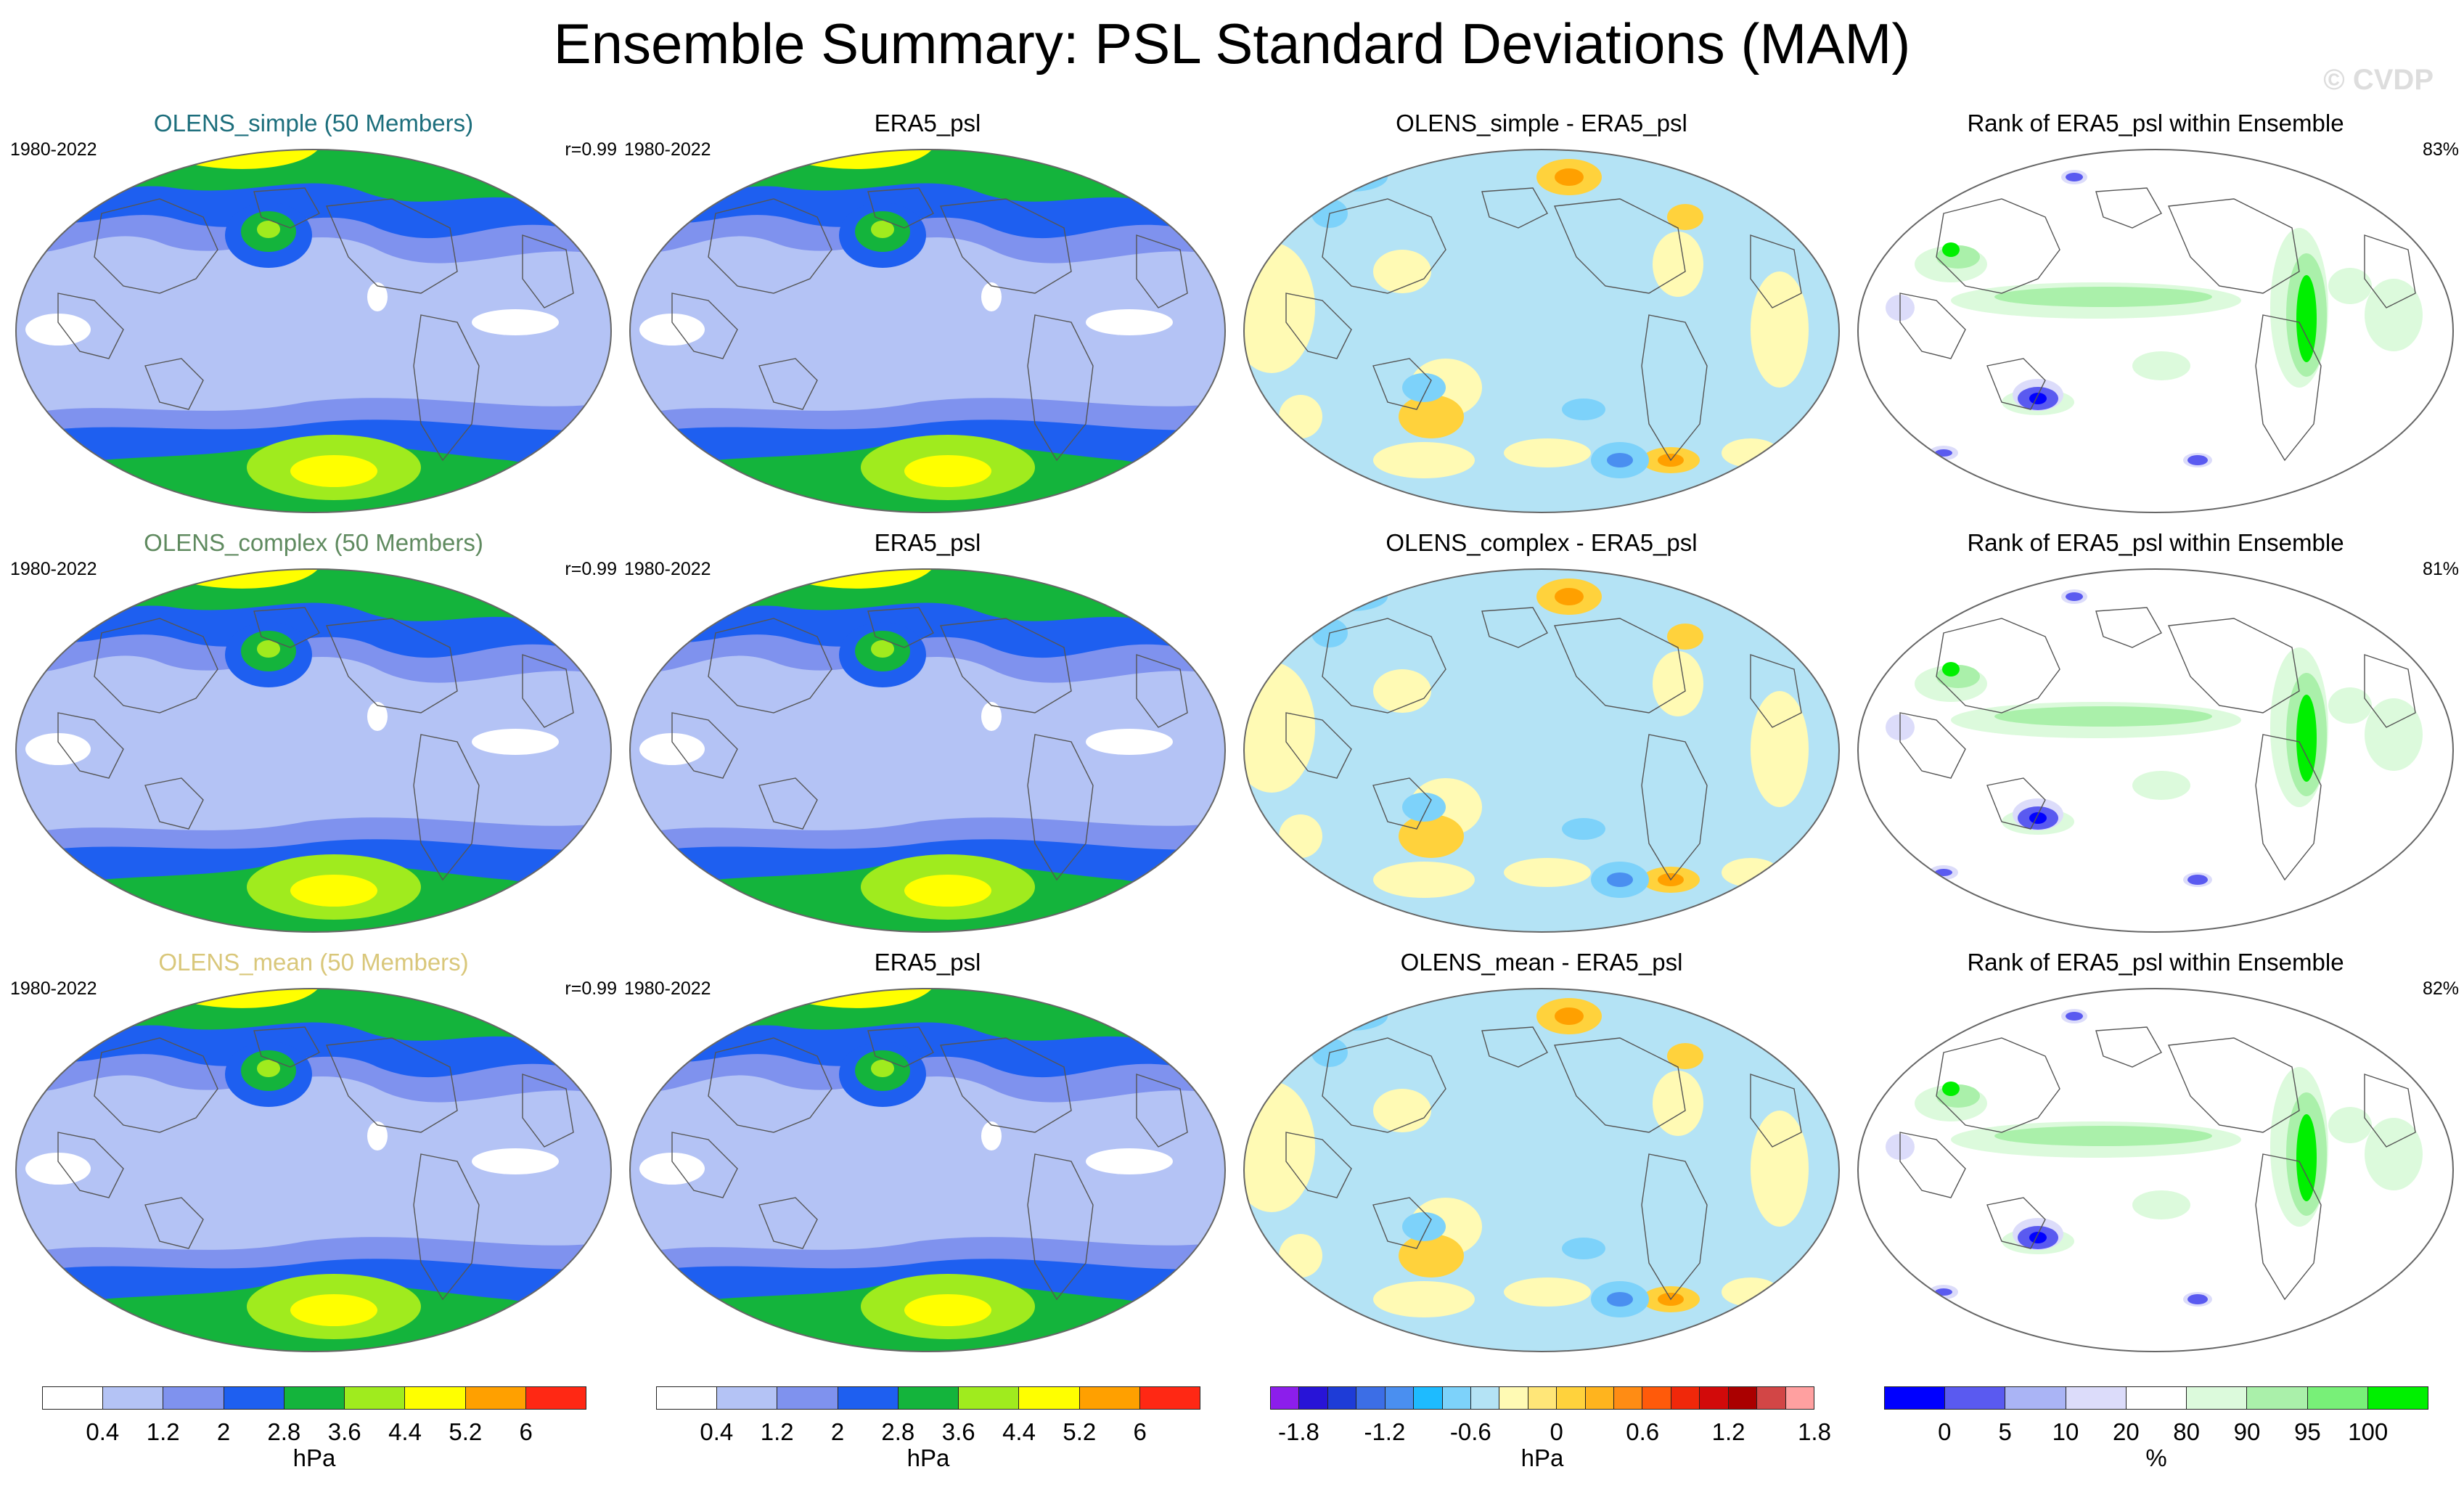  Describe the element at coordinates (2247, 1431) in the screenshot. I see `colorbar-tick-label: 90` at that location.